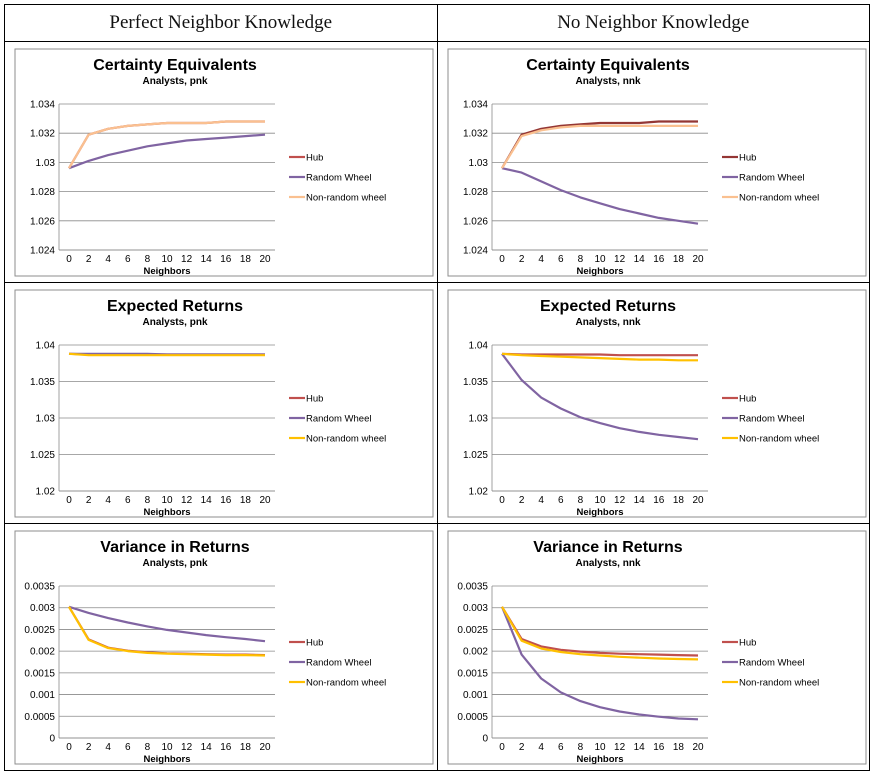  I want to click on y-tick-label: 0.001, so click(474, 695).